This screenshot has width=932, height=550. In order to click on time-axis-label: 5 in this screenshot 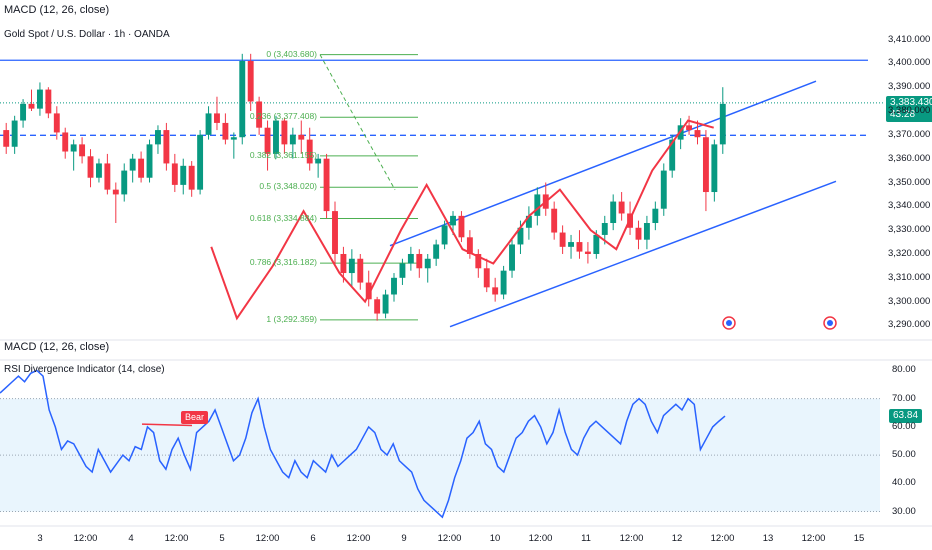, I will do `click(222, 538)`.